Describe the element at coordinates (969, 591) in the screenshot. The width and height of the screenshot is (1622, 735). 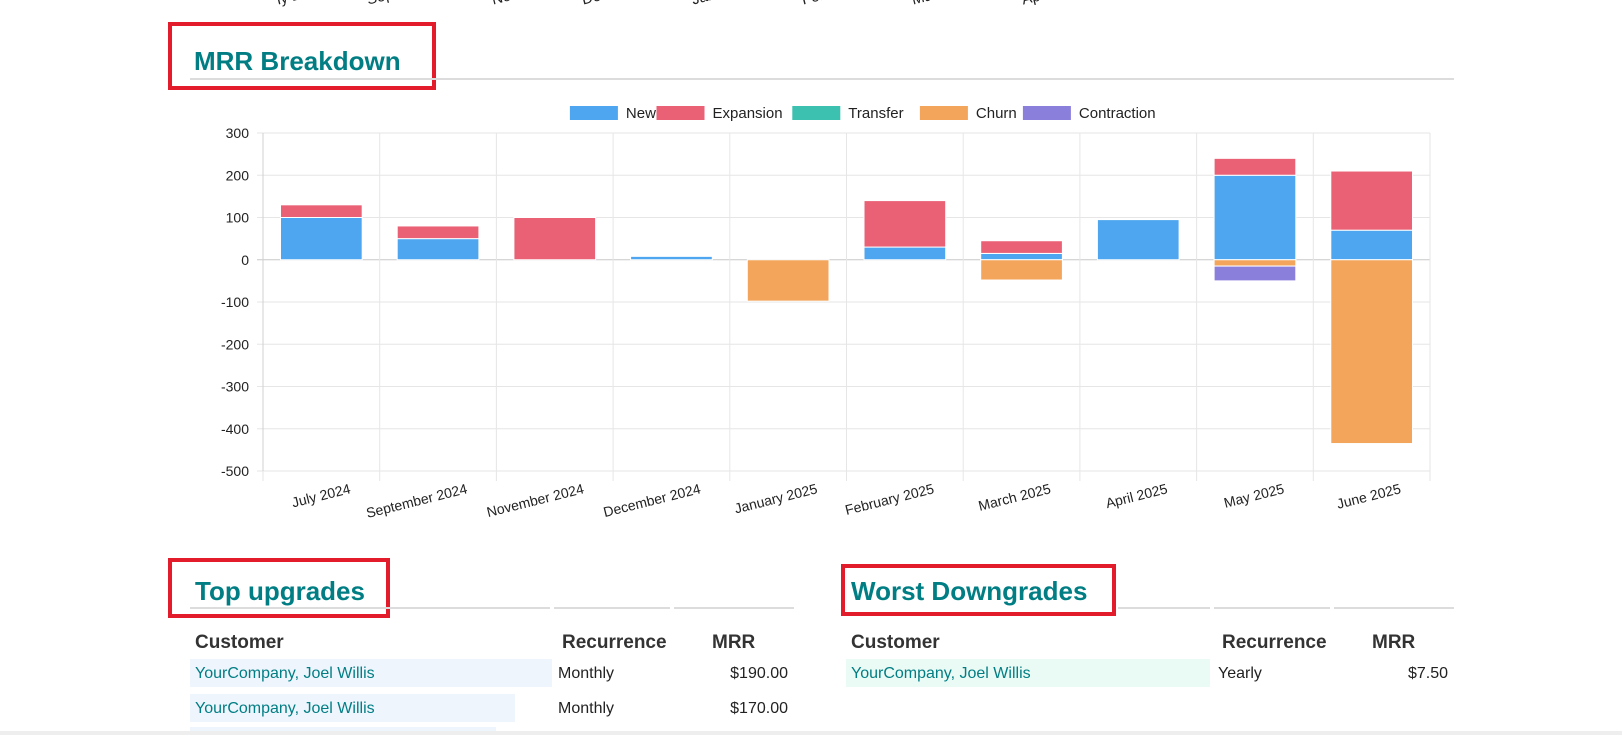
I see `worst-downgrades-title: Worst Downgrades` at that location.